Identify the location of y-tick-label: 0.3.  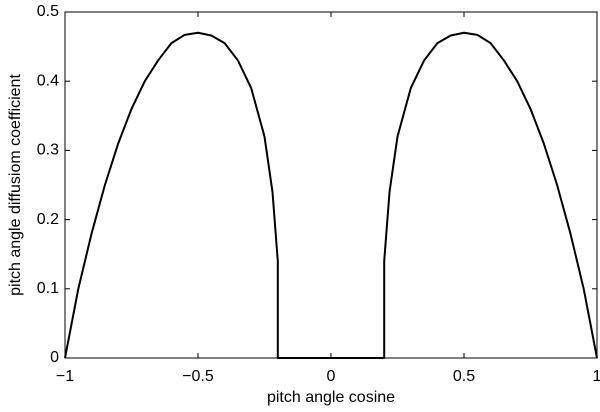
(48, 150).